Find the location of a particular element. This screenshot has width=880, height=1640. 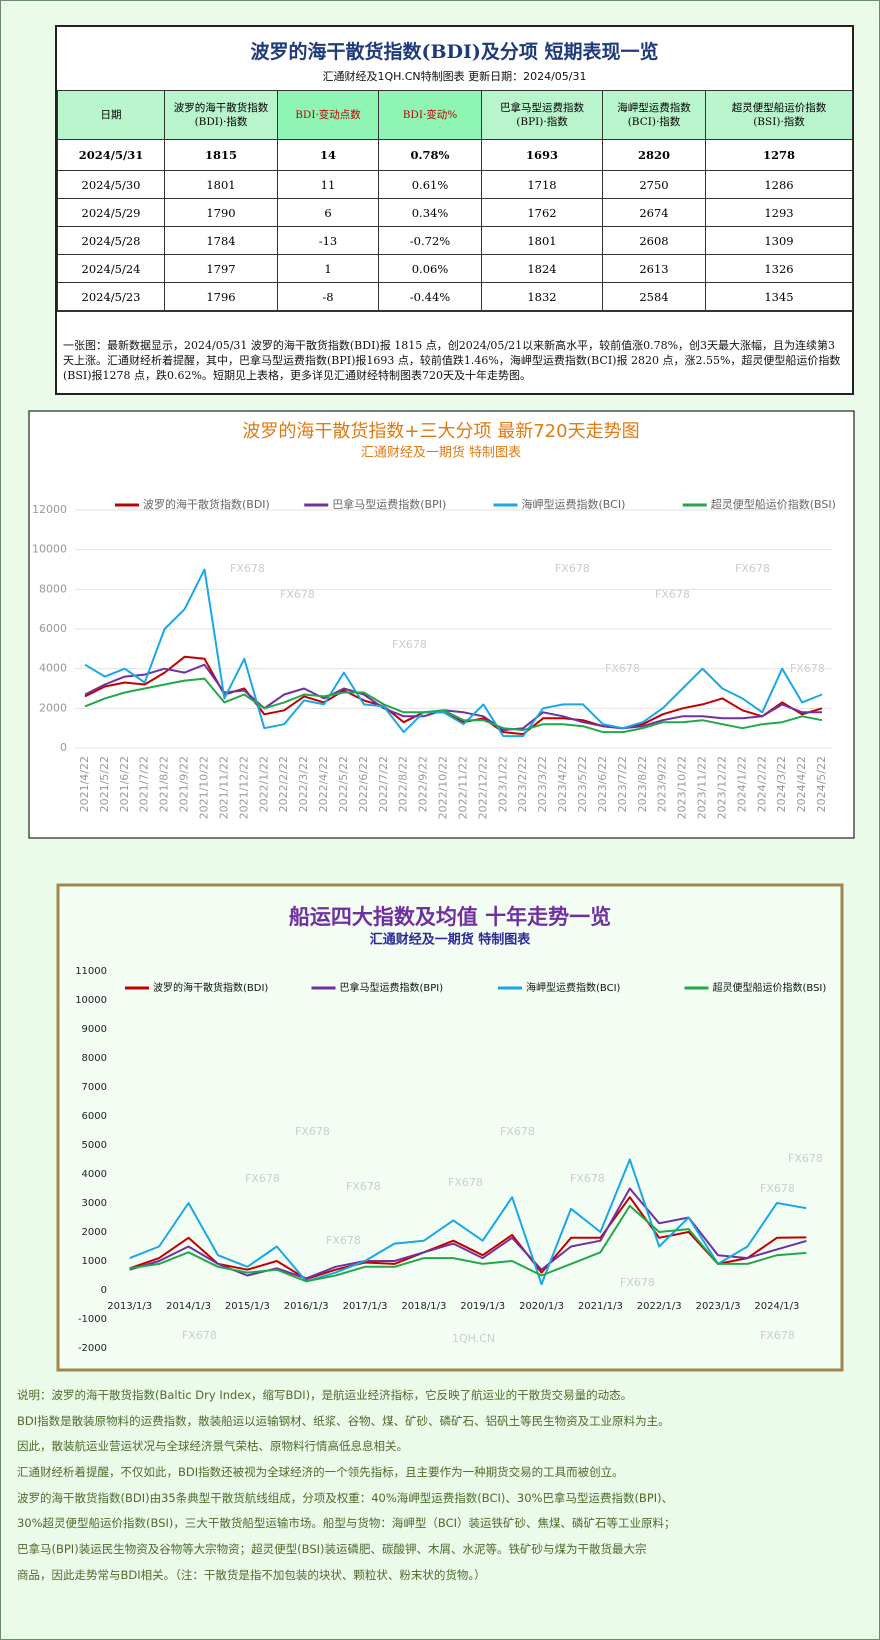

chart-subtitle: 汇通财经及一期货 特制图表 is located at coordinates (451, 940).